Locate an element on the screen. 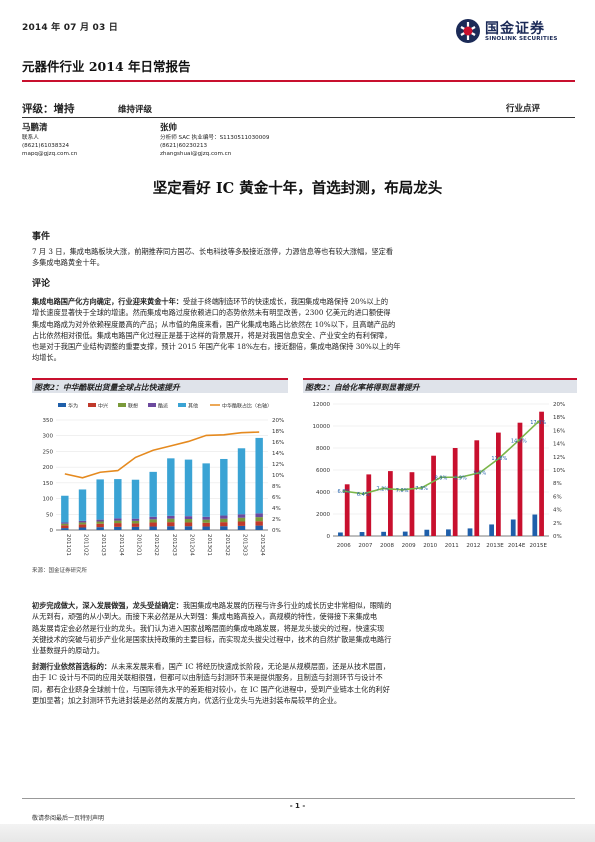 This screenshot has height=842, width=595. data-label: 7.0% is located at coordinates (402, 491).